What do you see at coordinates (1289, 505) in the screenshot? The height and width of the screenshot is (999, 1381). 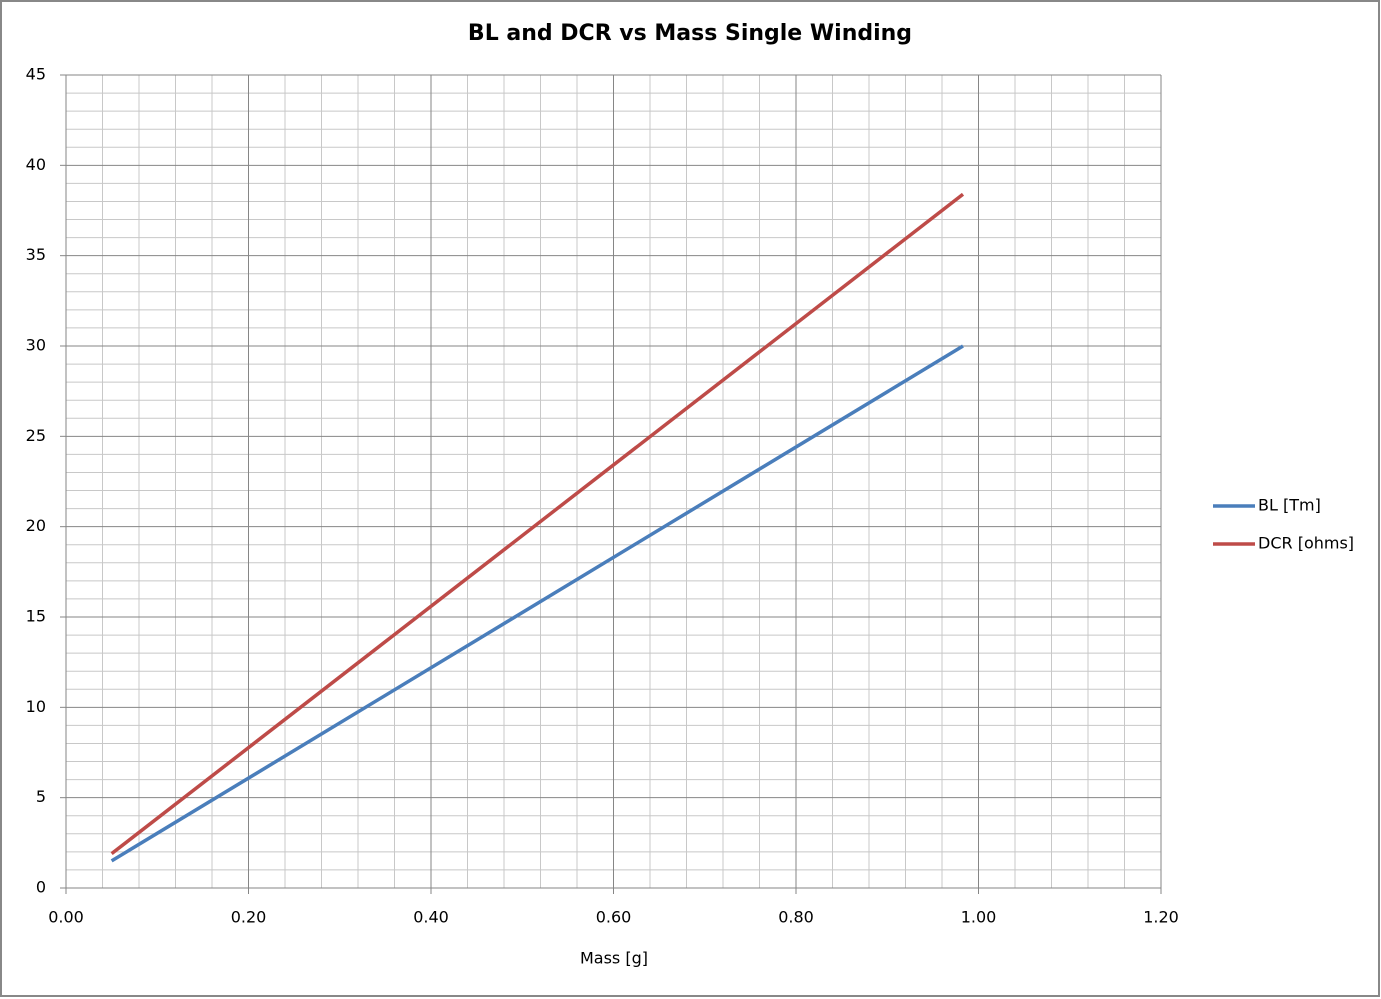 I see `legend-label: BL [Tm]` at bounding box center [1289, 505].